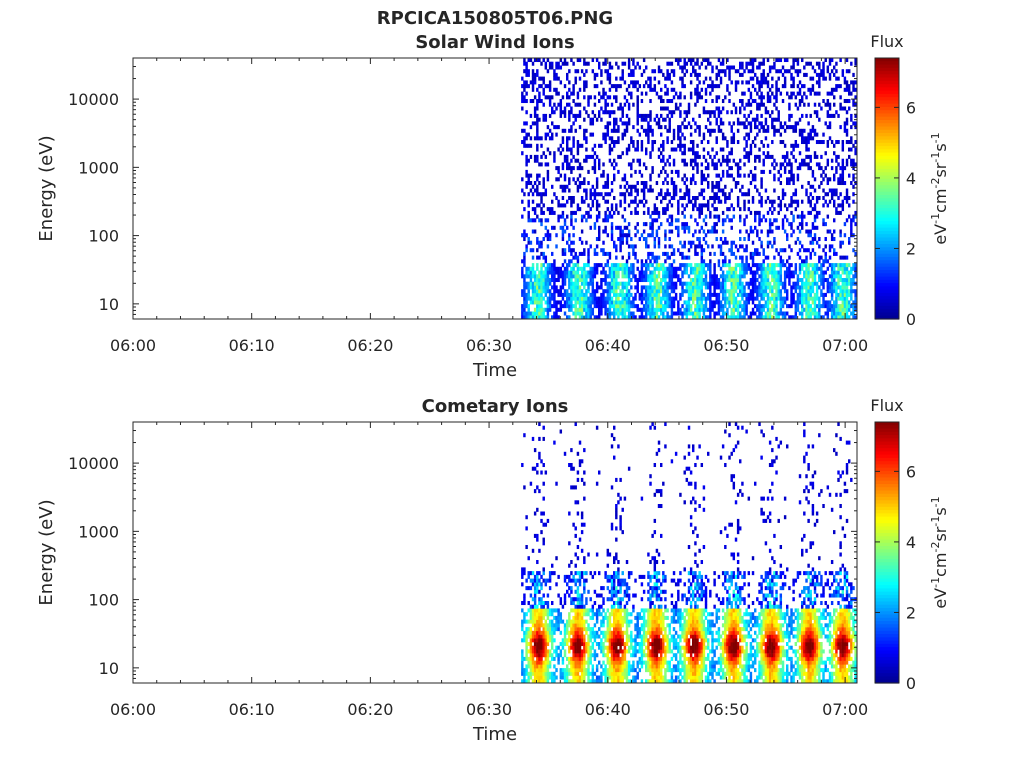 The height and width of the screenshot is (768, 1024). I want to click on colorbar-segment, so click(887, 138).